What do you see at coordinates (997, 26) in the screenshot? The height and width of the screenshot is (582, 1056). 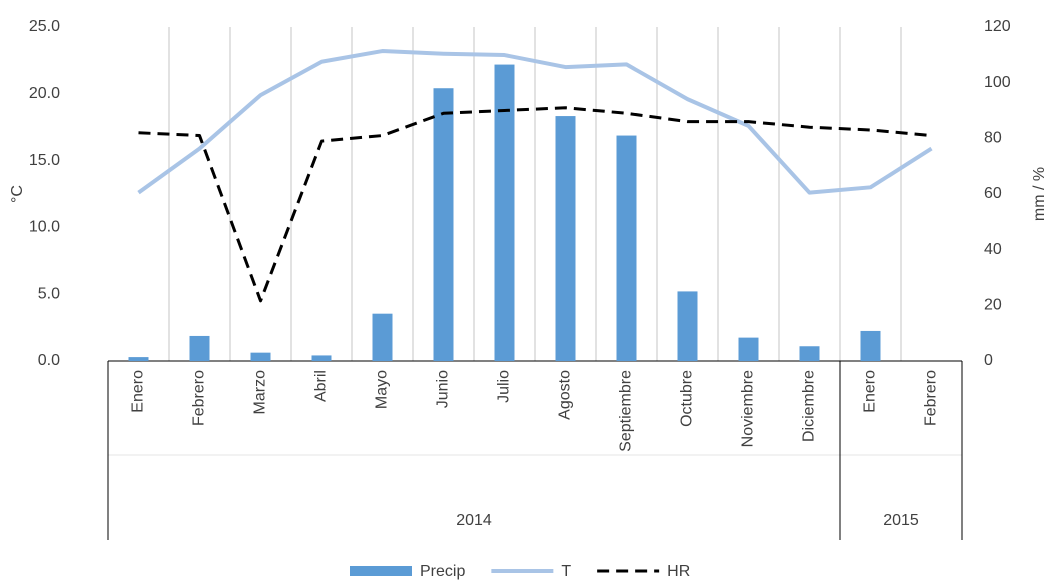 I see `y2-tick-label: 120` at bounding box center [997, 26].